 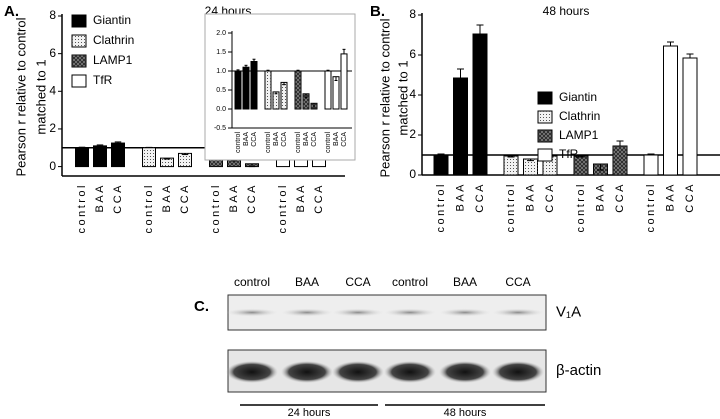 I want to click on y-tick-label: 0.0, so click(x=221, y=109).